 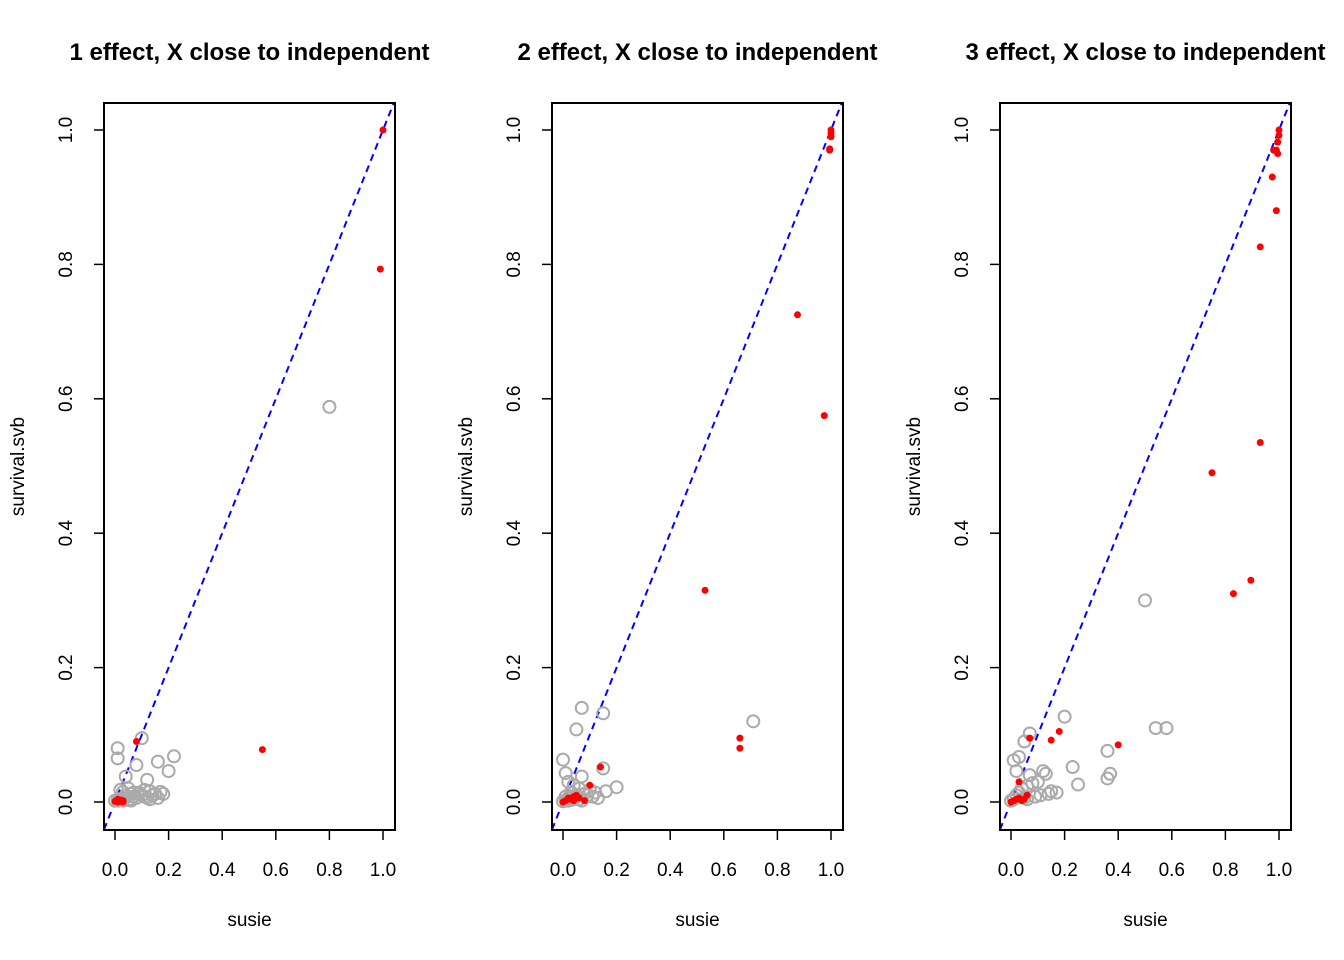 What do you see at coordinates (1145, 52) in the screenshot?
I see `chart-title: 3 effect, X close to independent` at bounding box center [1145, 52].